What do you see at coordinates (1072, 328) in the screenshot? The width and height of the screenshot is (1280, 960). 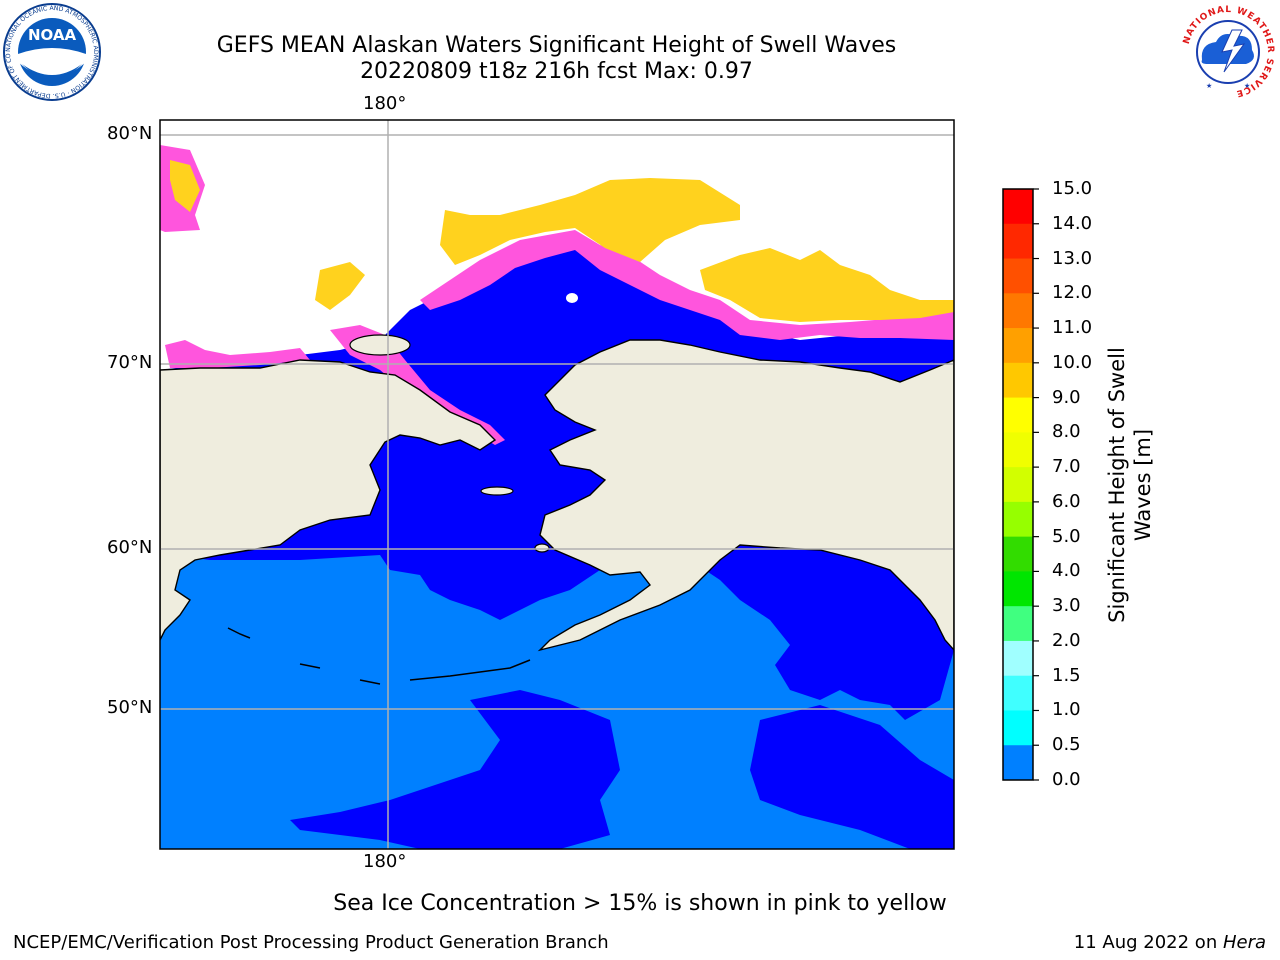 I see `colorbar-tick-label: 11.0` at bounding box center [1072, 328].